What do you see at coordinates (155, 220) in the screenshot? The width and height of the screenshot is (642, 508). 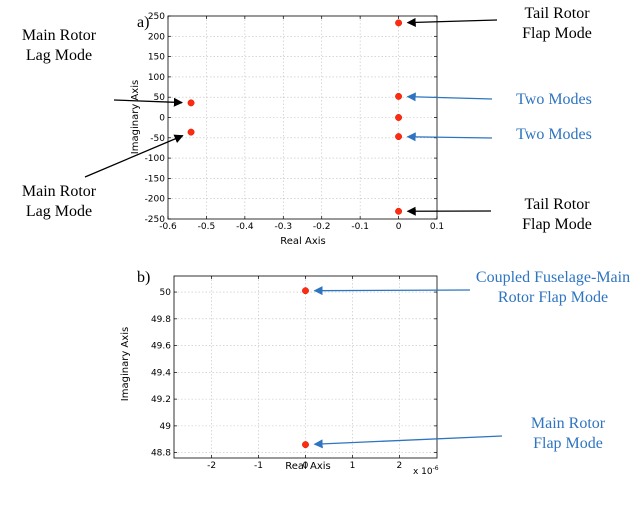 I see `y-tick-label: -250` at bounding box center [155, 220].